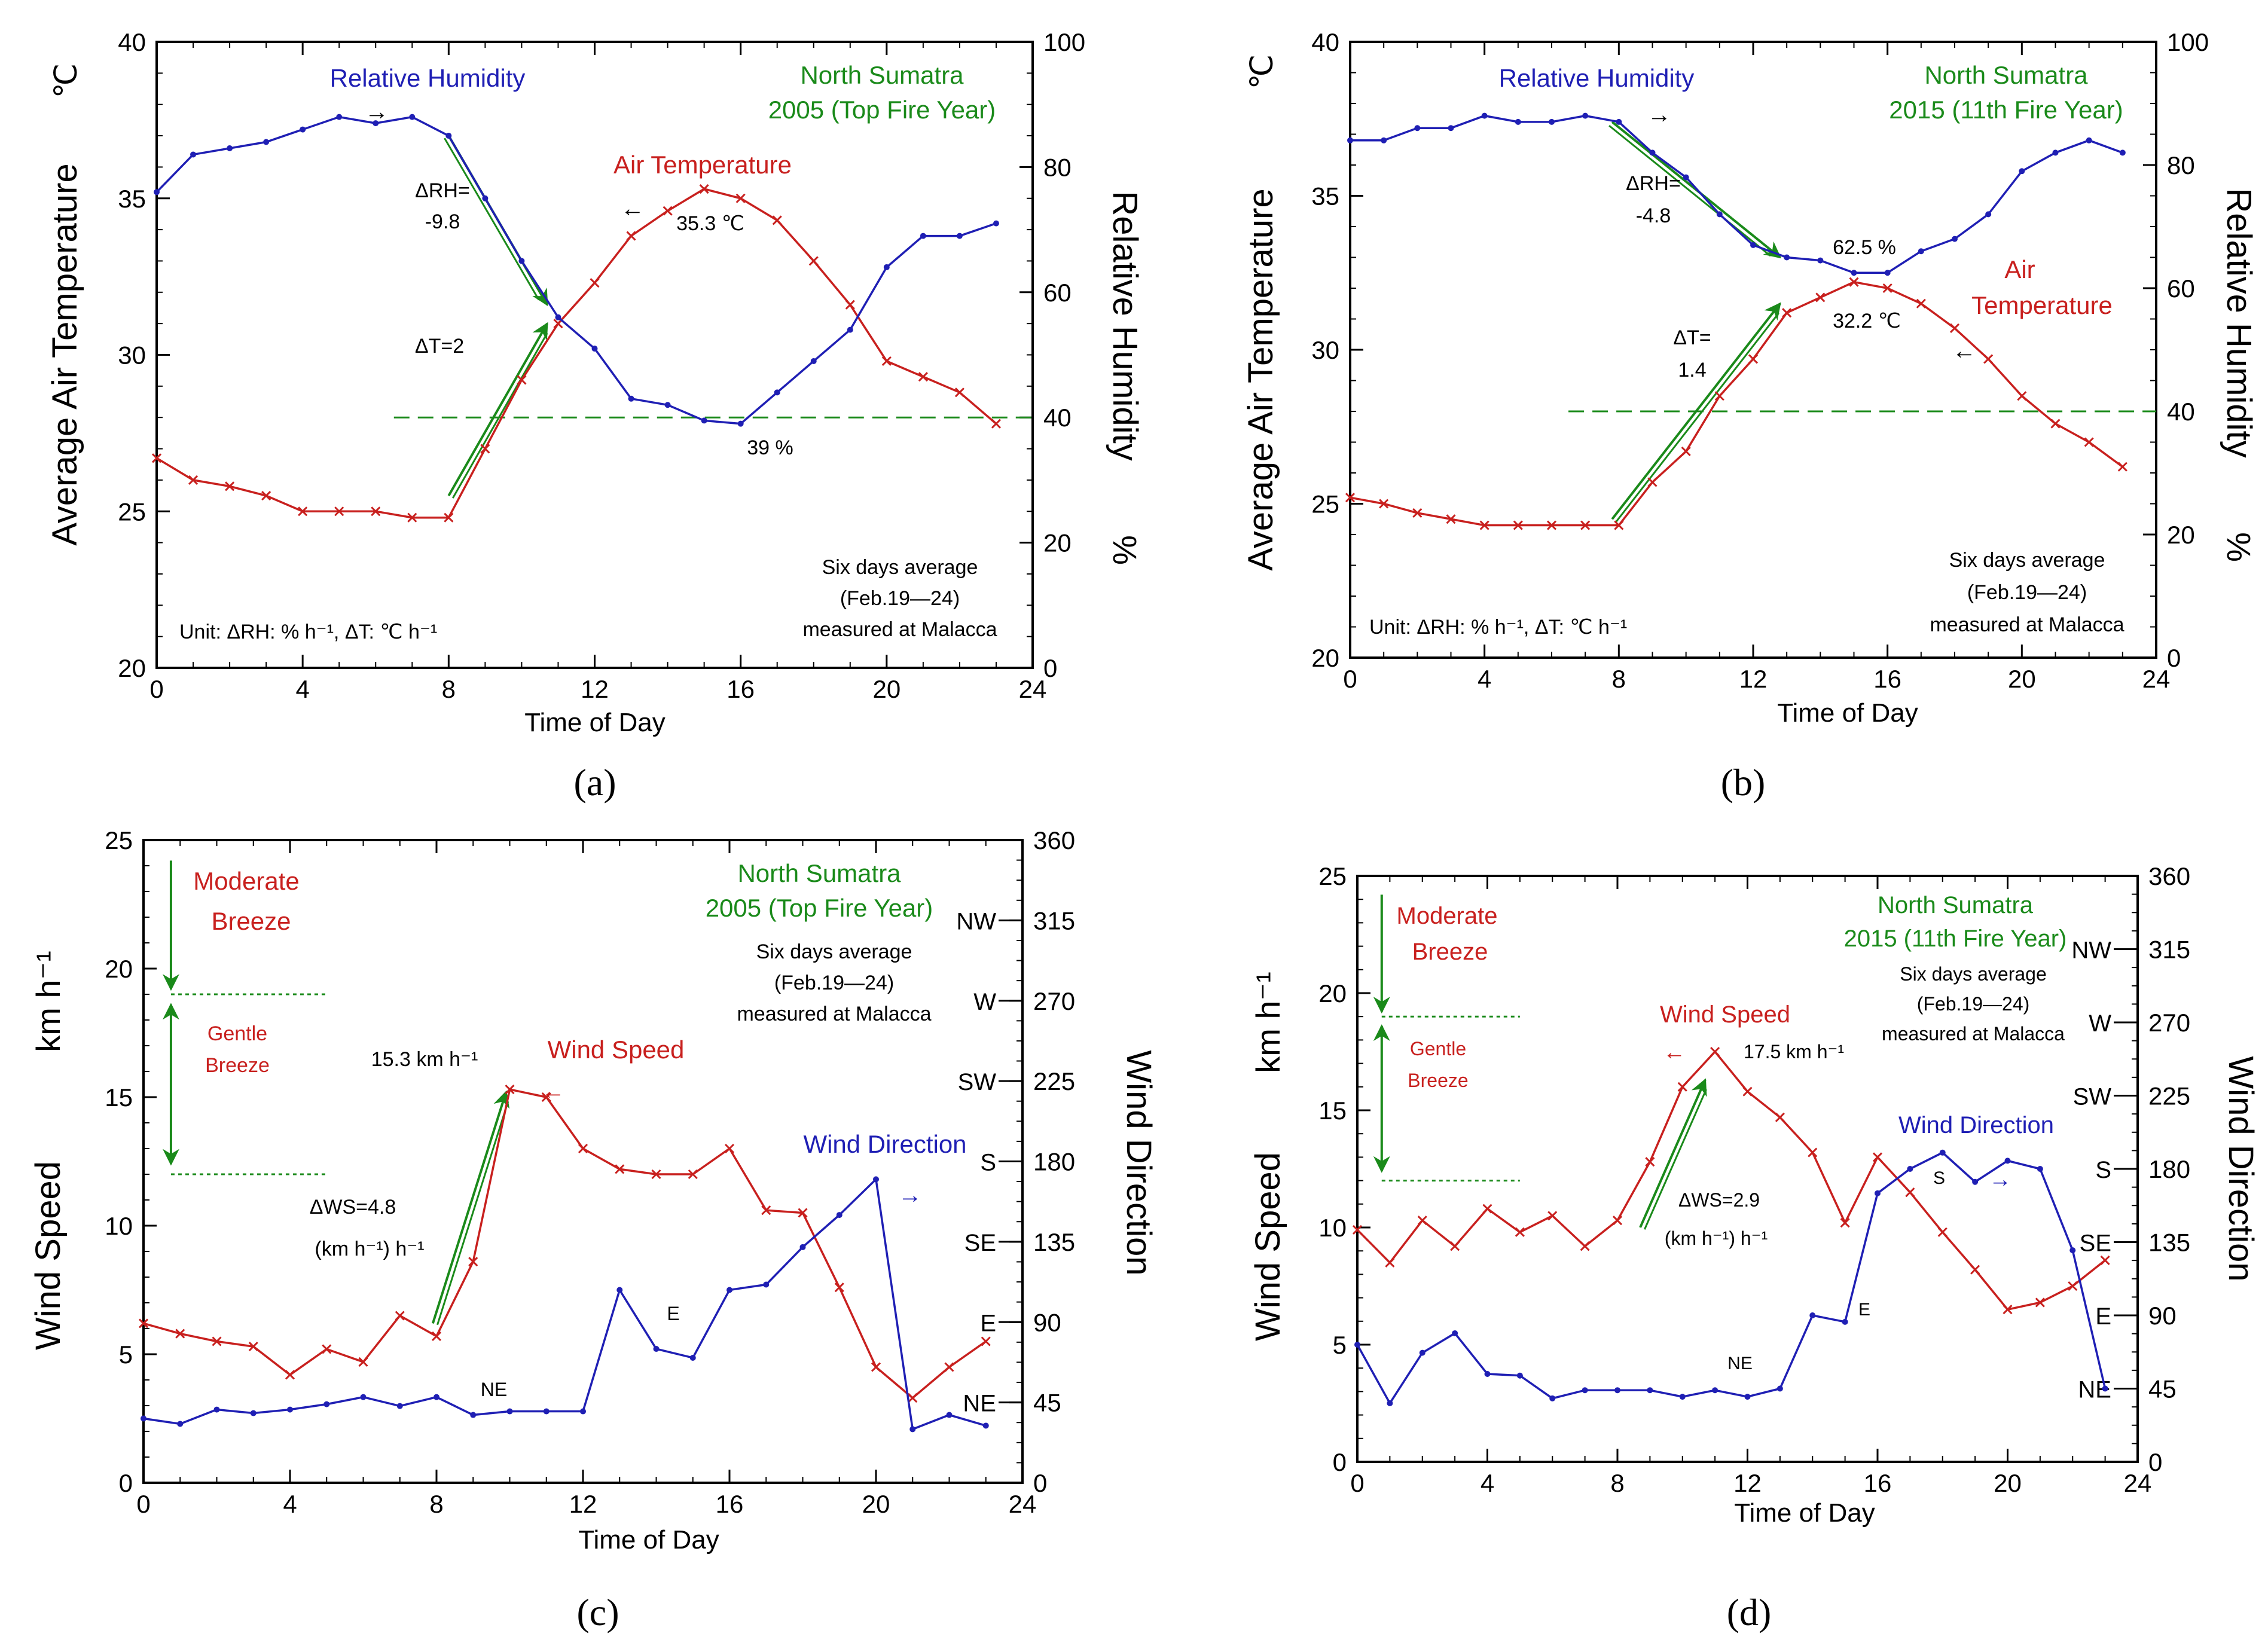 The height and width of the screenshot is (1646, 2268). What do you see at coordinates (819, 908) in the screenshot?
I see `title-line2: 2005 (Top Fire Year)` at bounding box center [819, 908].